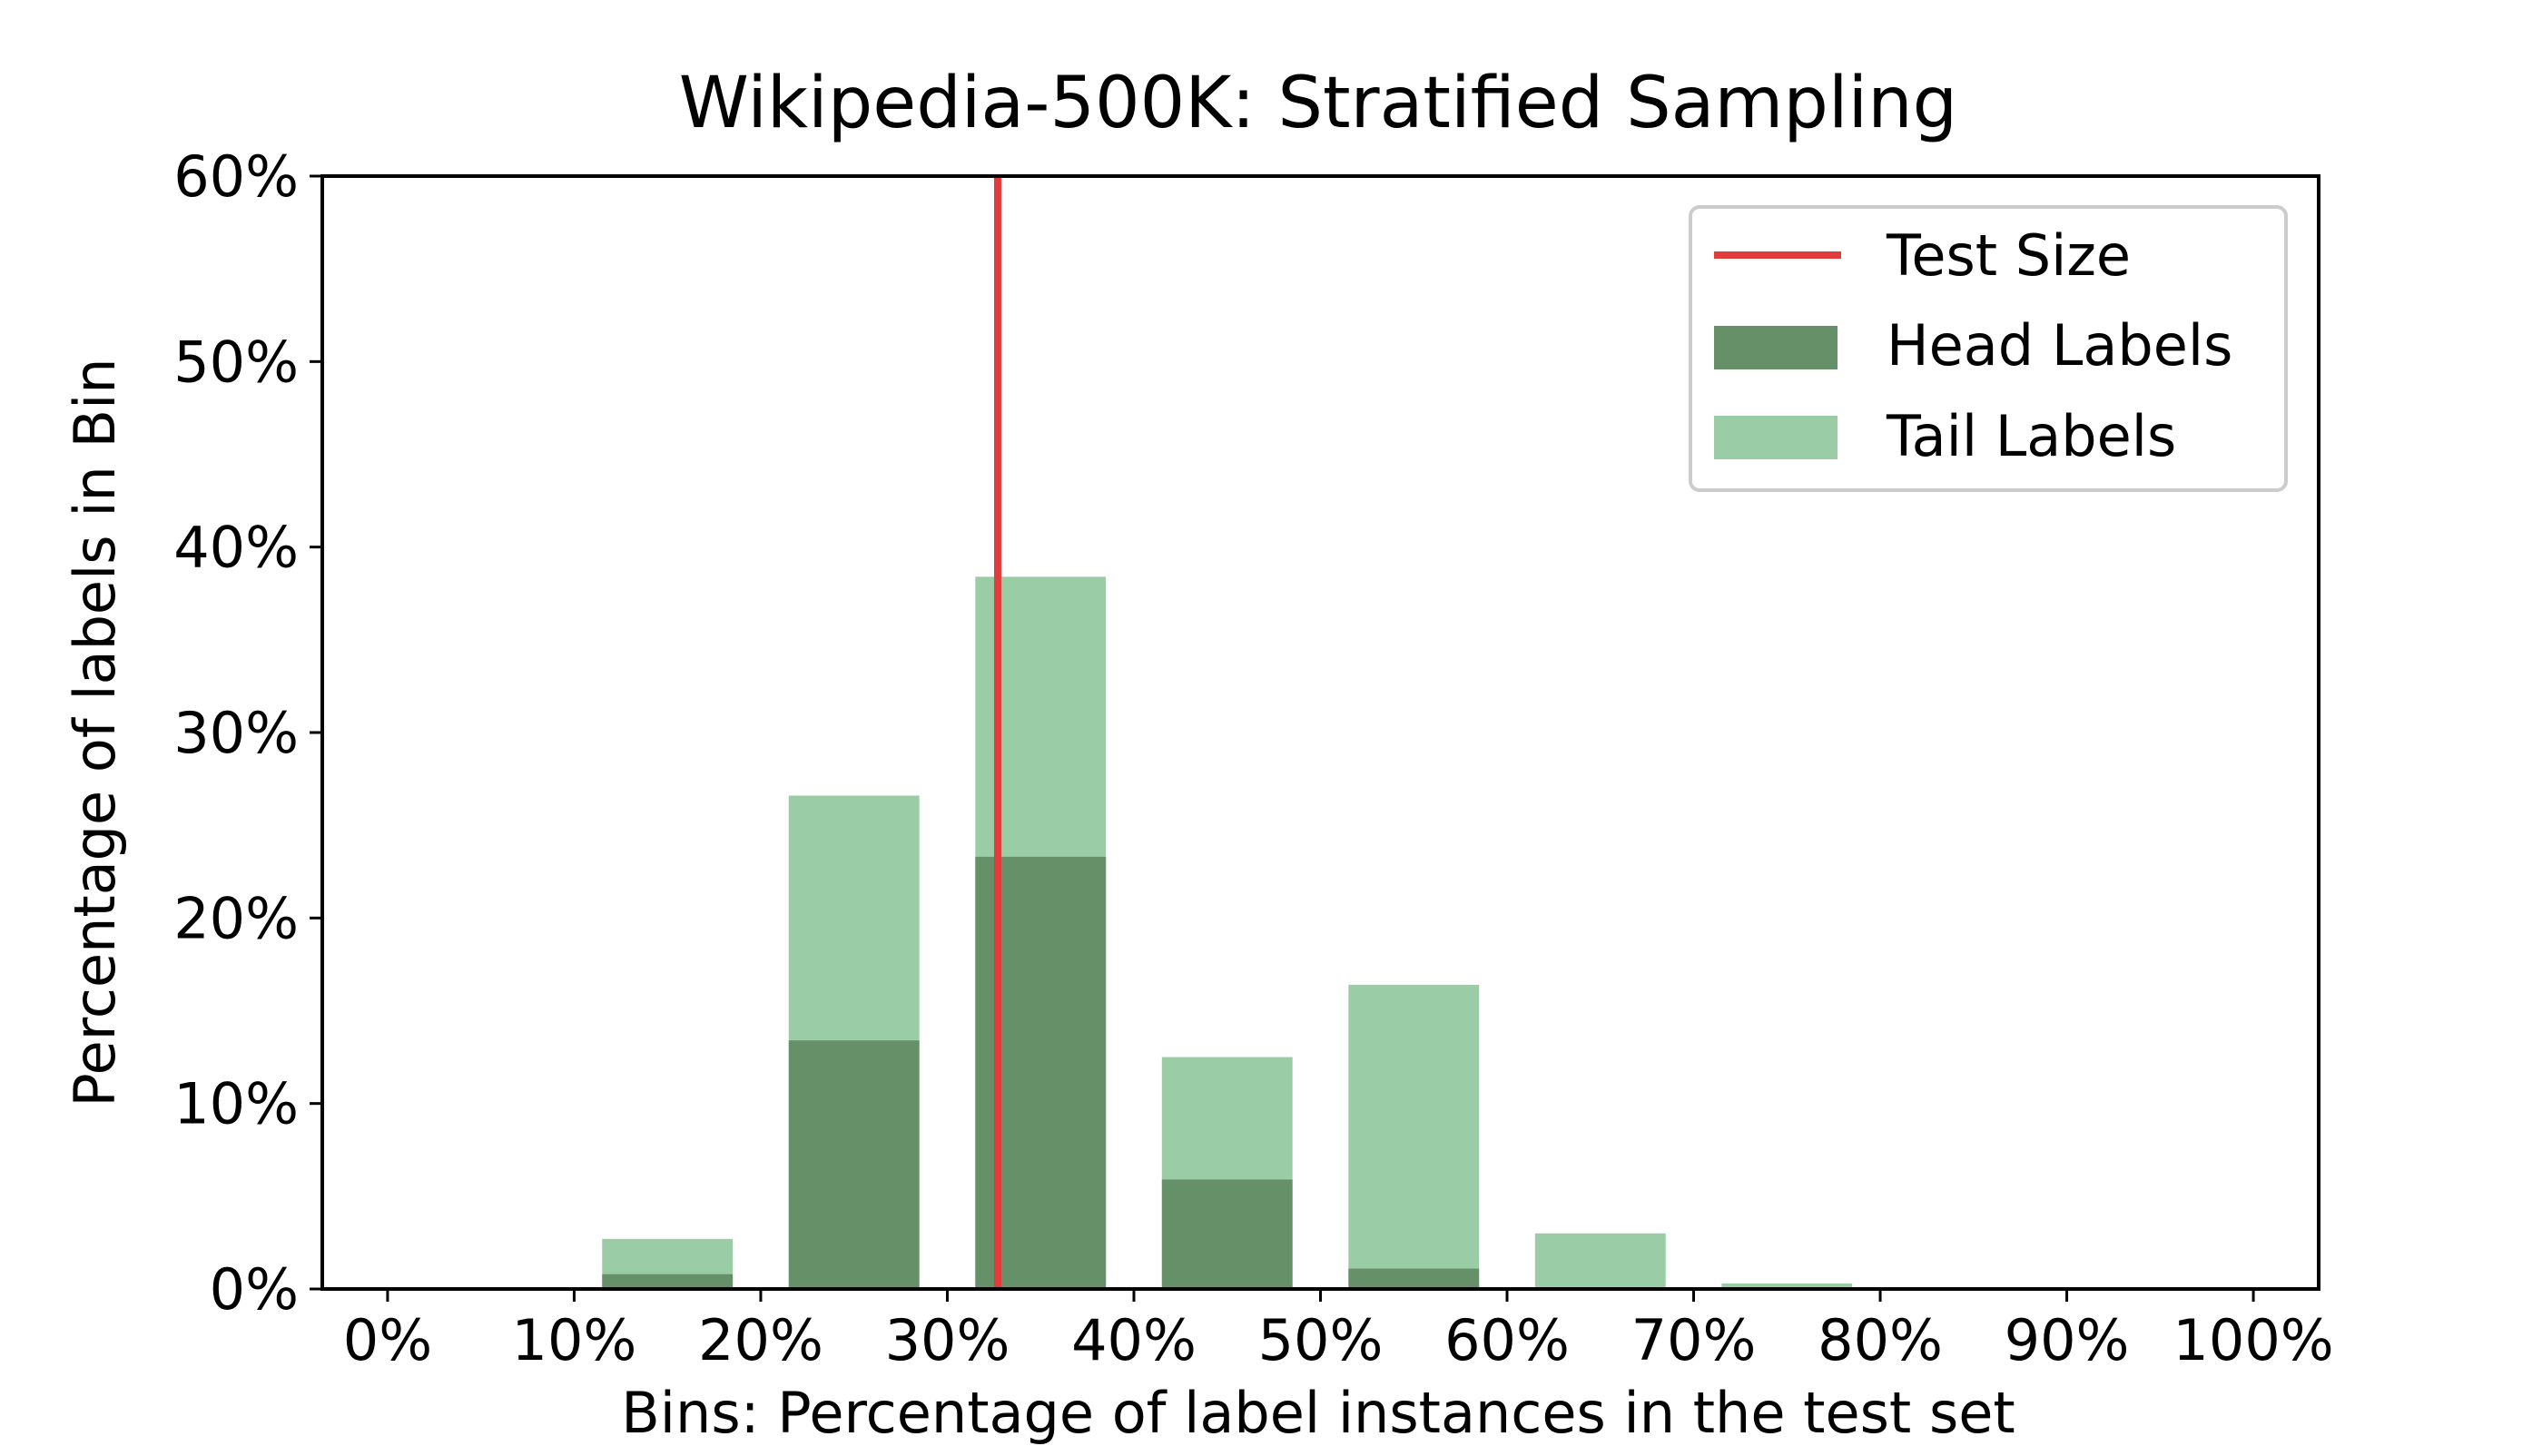 The width and height of the screenshot is (2542, 1456). What do you see at coordinates (1321, 1340) in the screenshot?
I see `x-tick-label-5: 50%` at bounding box center [1321, 1340].